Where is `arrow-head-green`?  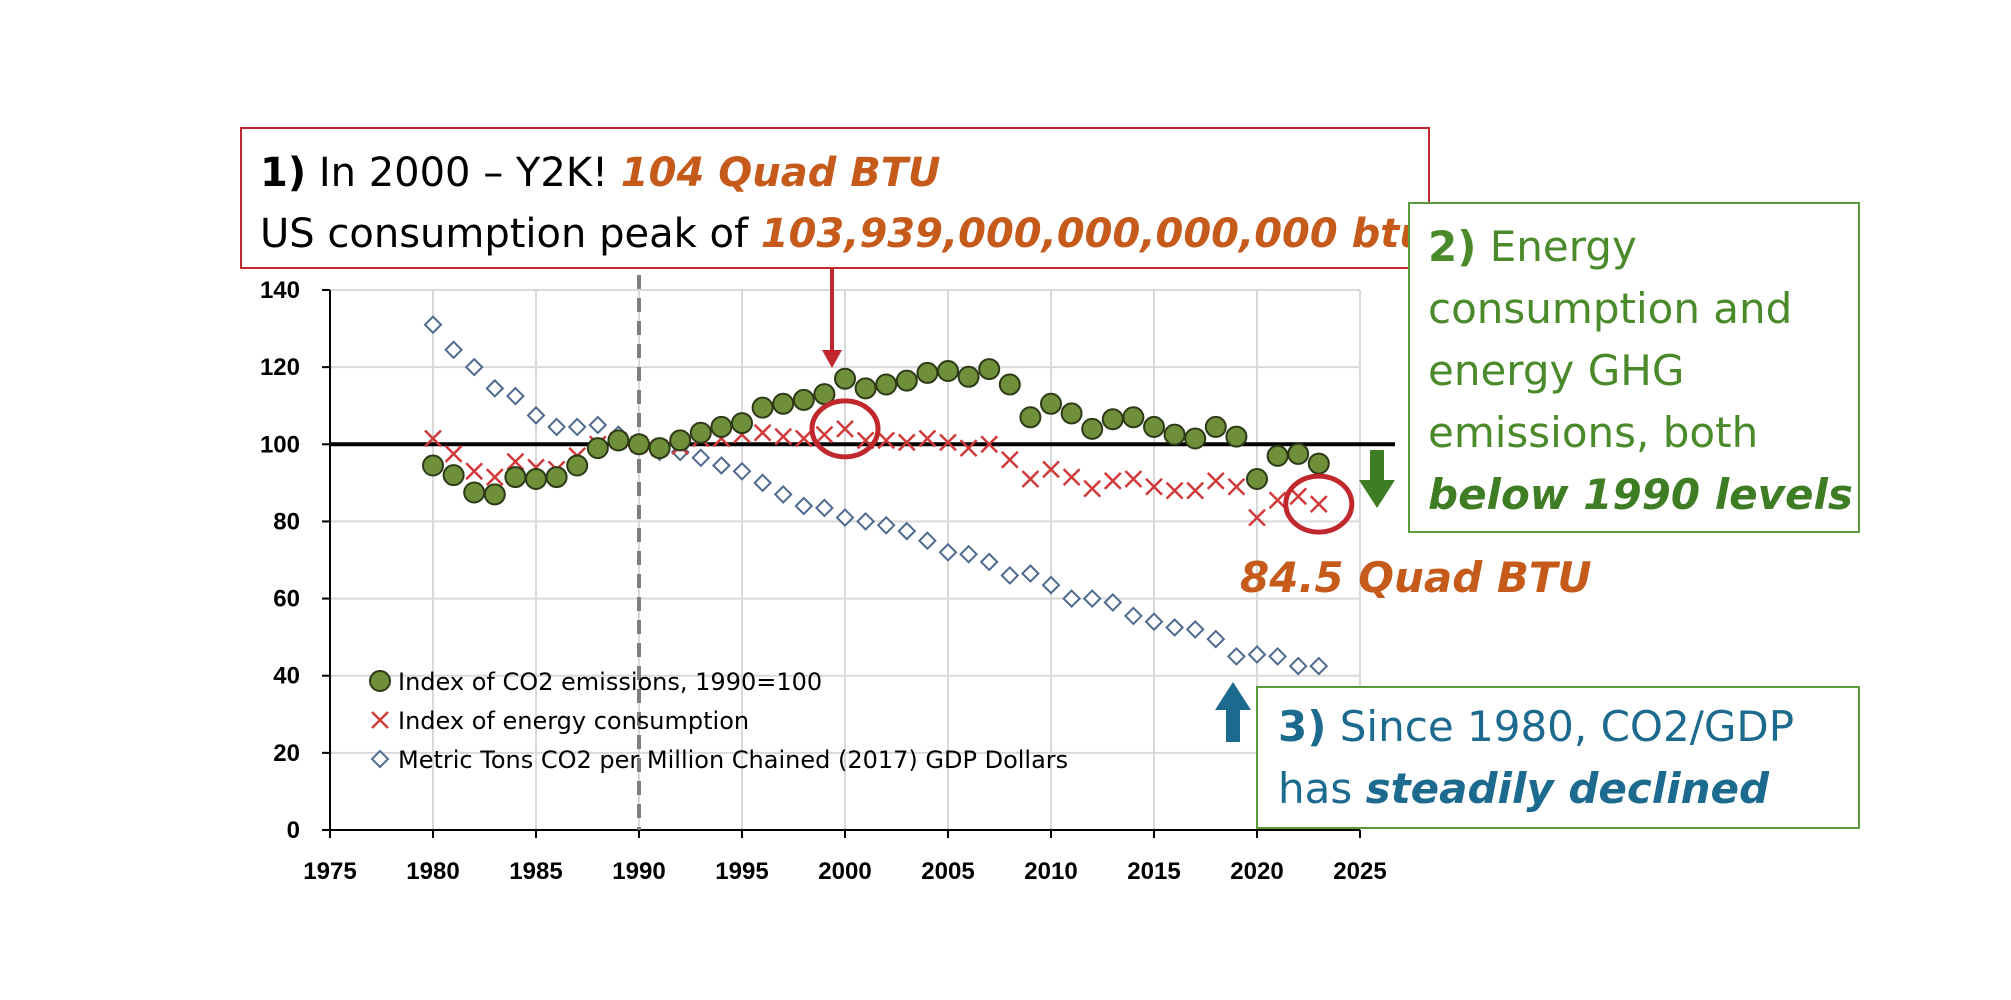 arrow-head-green is located at coordinates (1377, 494).